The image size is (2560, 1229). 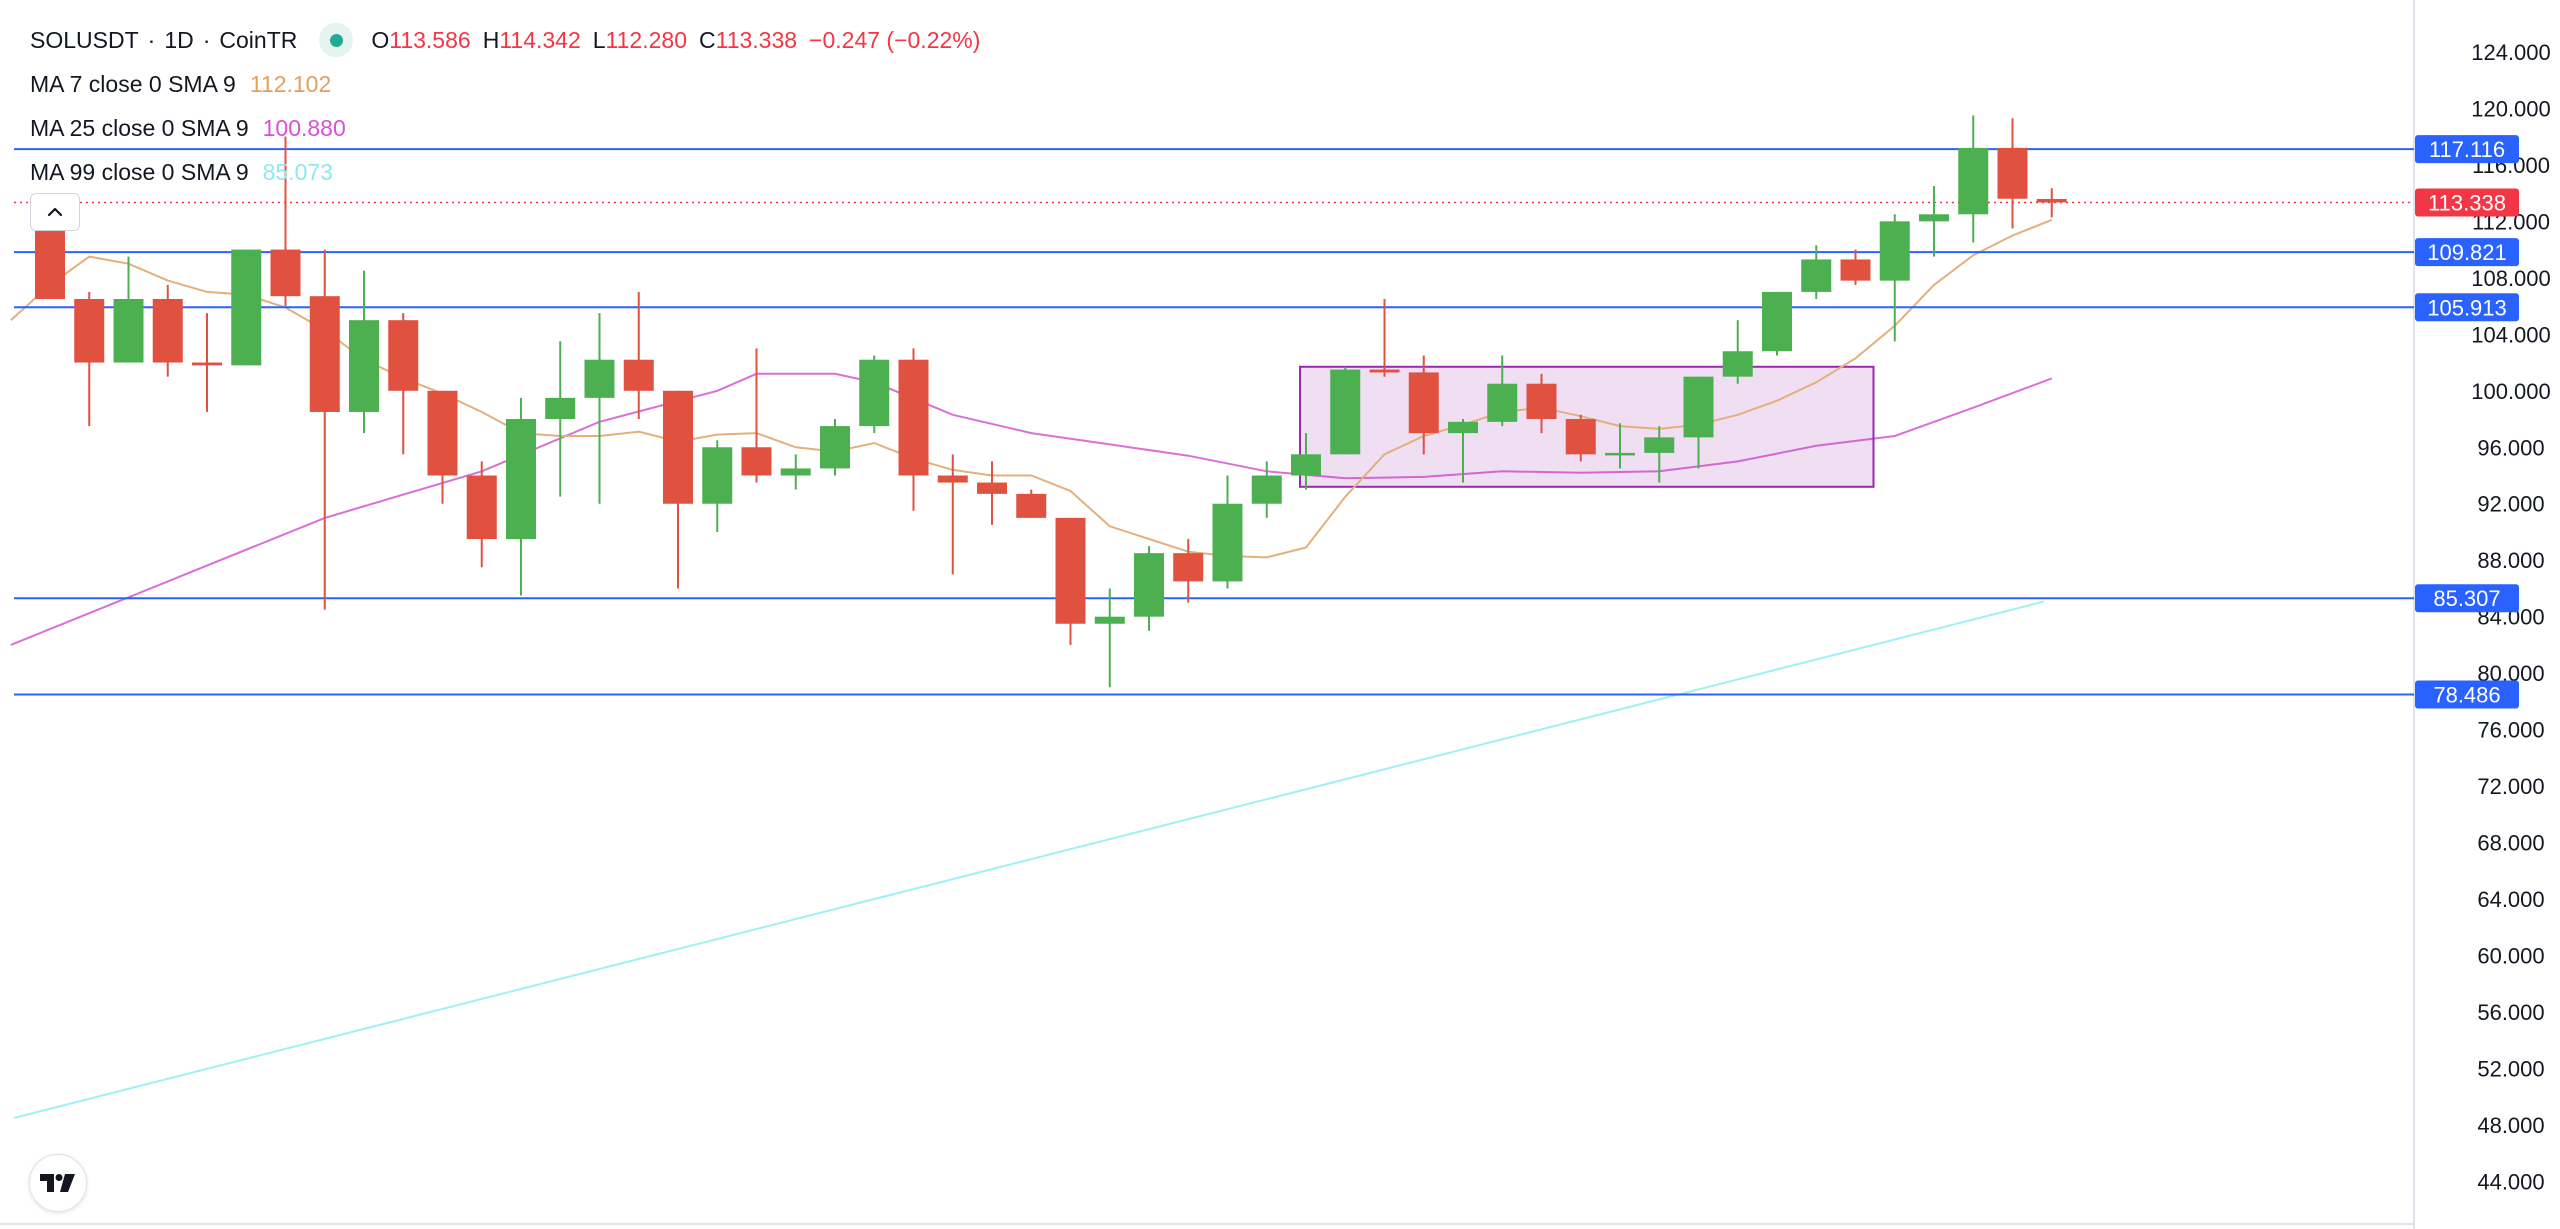 I want to click on price-axis-tick: 52.000, so click(x=2510, y=1069).